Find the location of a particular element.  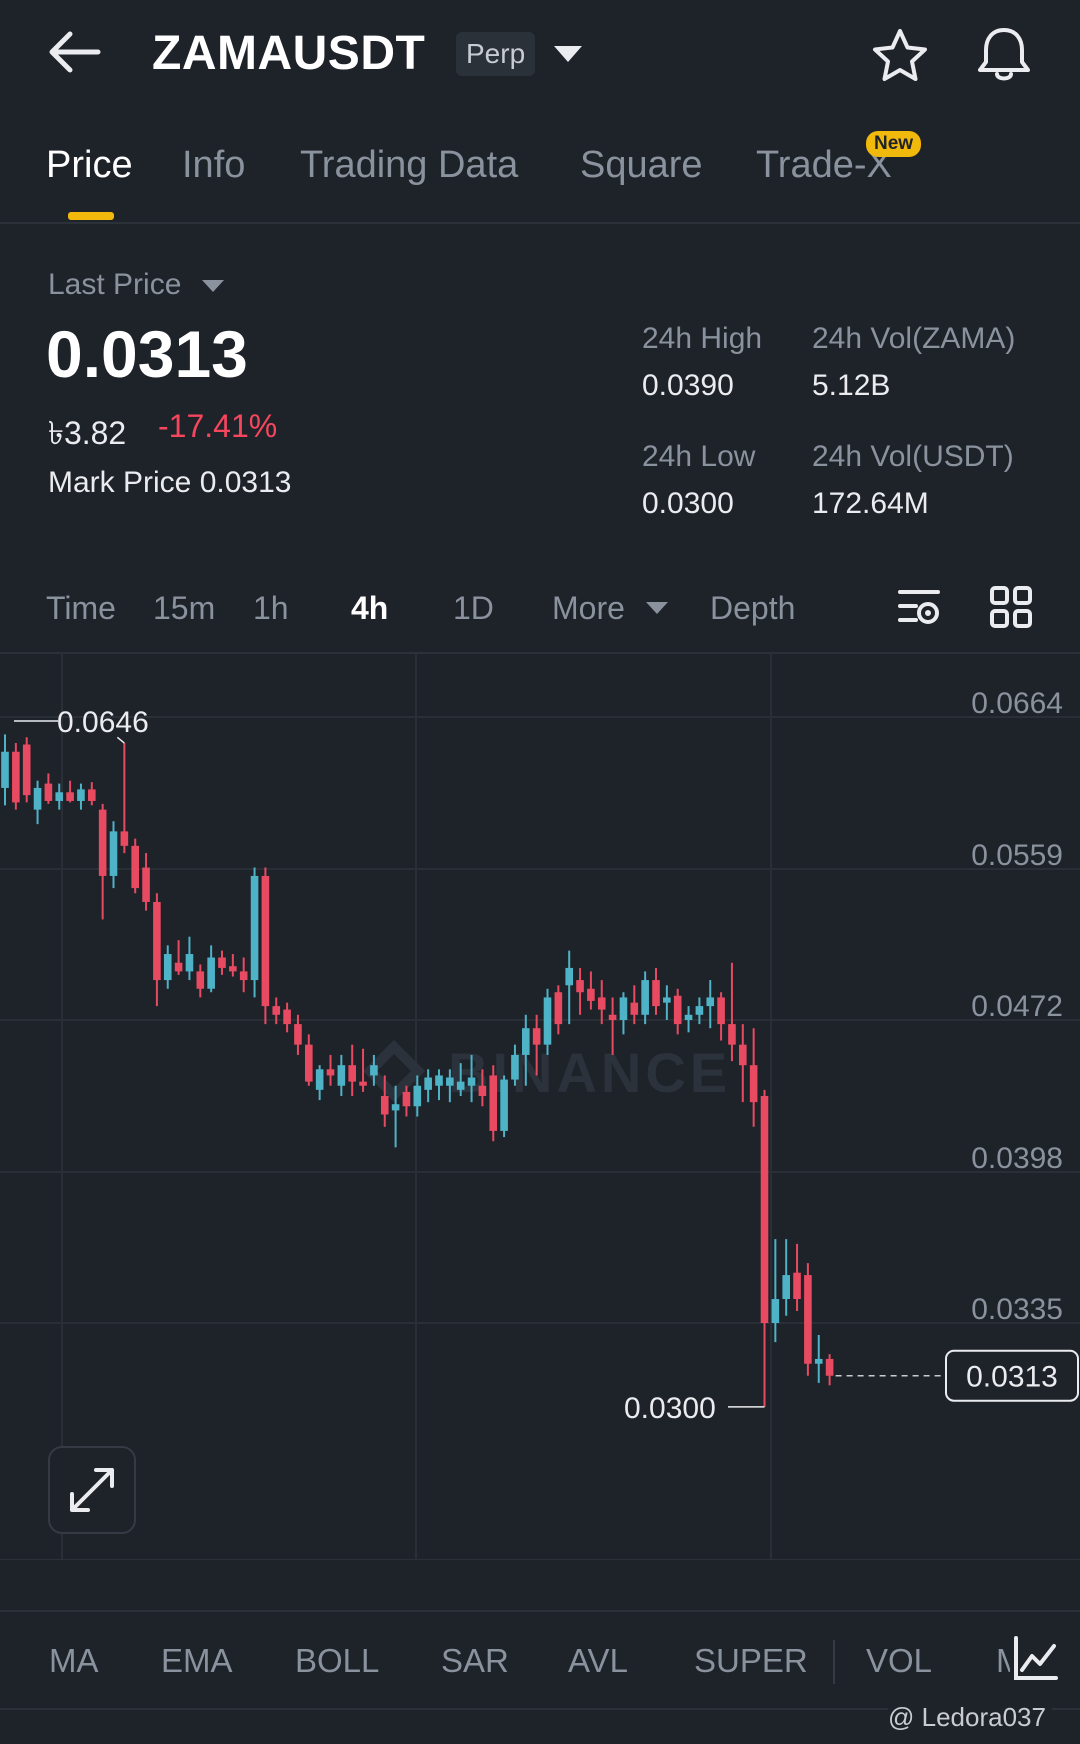

binance-logo-watermark is located at coordinates (394, 1071).